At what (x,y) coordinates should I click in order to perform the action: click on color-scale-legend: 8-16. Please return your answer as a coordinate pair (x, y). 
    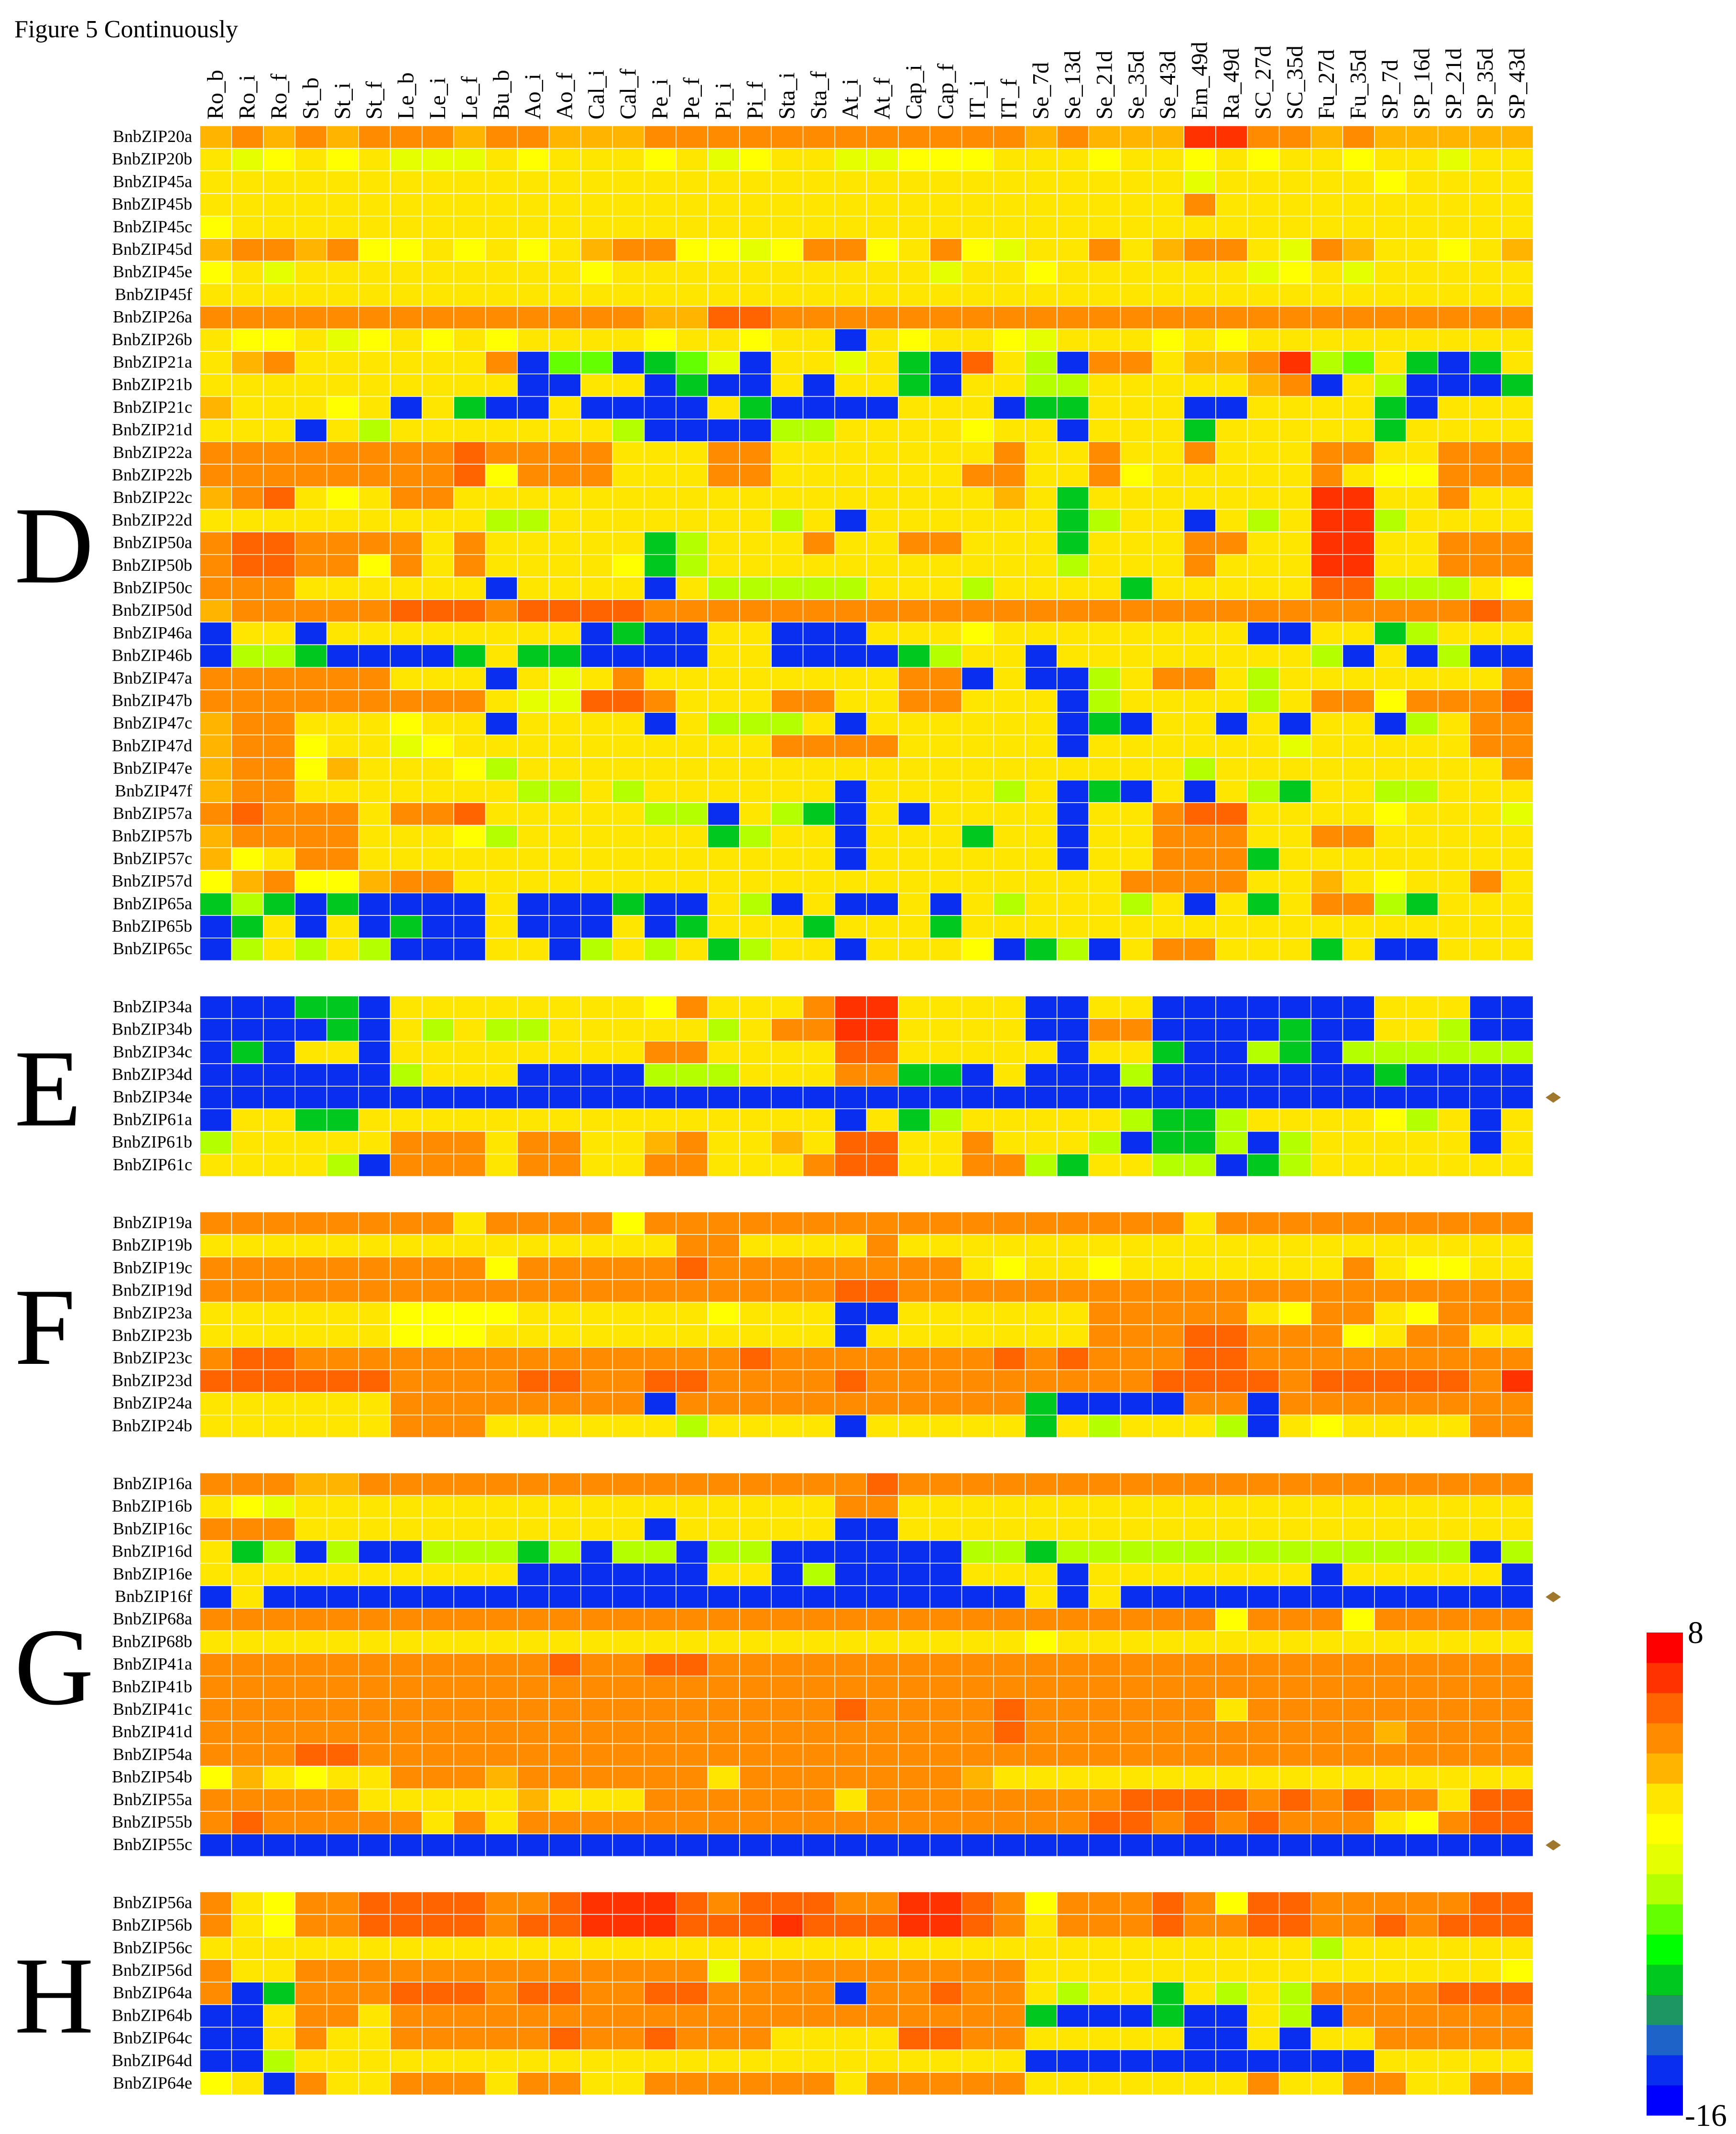
    Looking at the image, I should click on (1687, 1874).